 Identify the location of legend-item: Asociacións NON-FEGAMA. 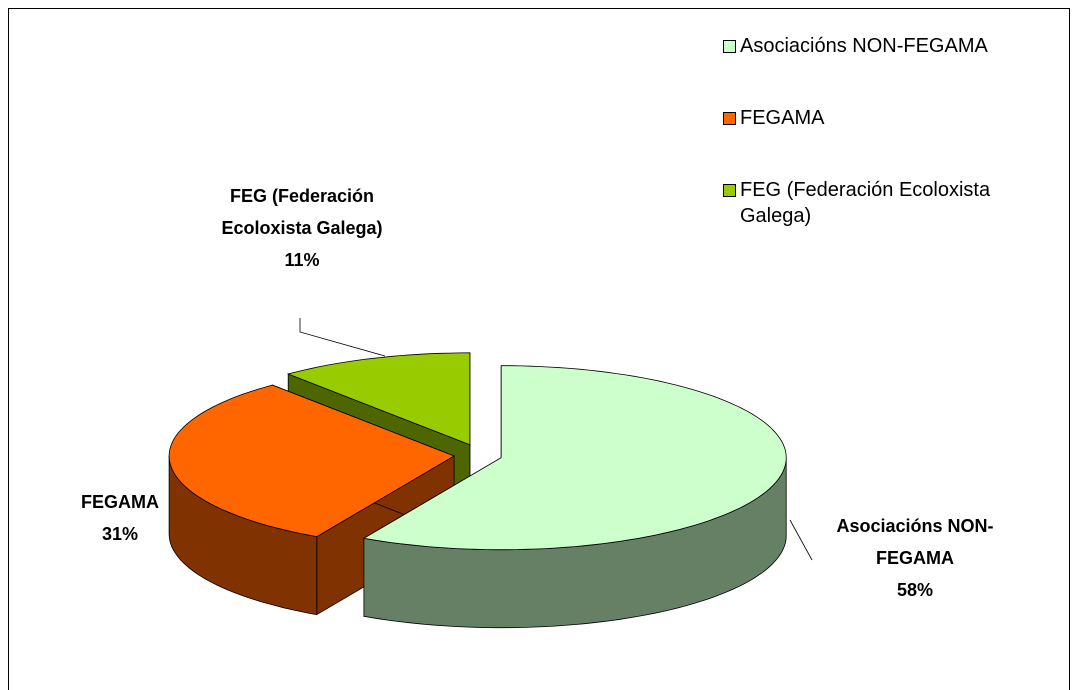
(893, 46).